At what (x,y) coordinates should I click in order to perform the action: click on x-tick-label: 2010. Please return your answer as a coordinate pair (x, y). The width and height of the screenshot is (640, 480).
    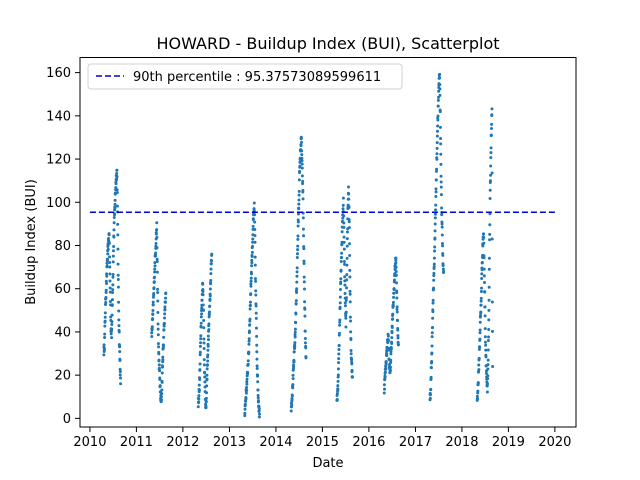
    Looking at the image, I should click on (89, 442).